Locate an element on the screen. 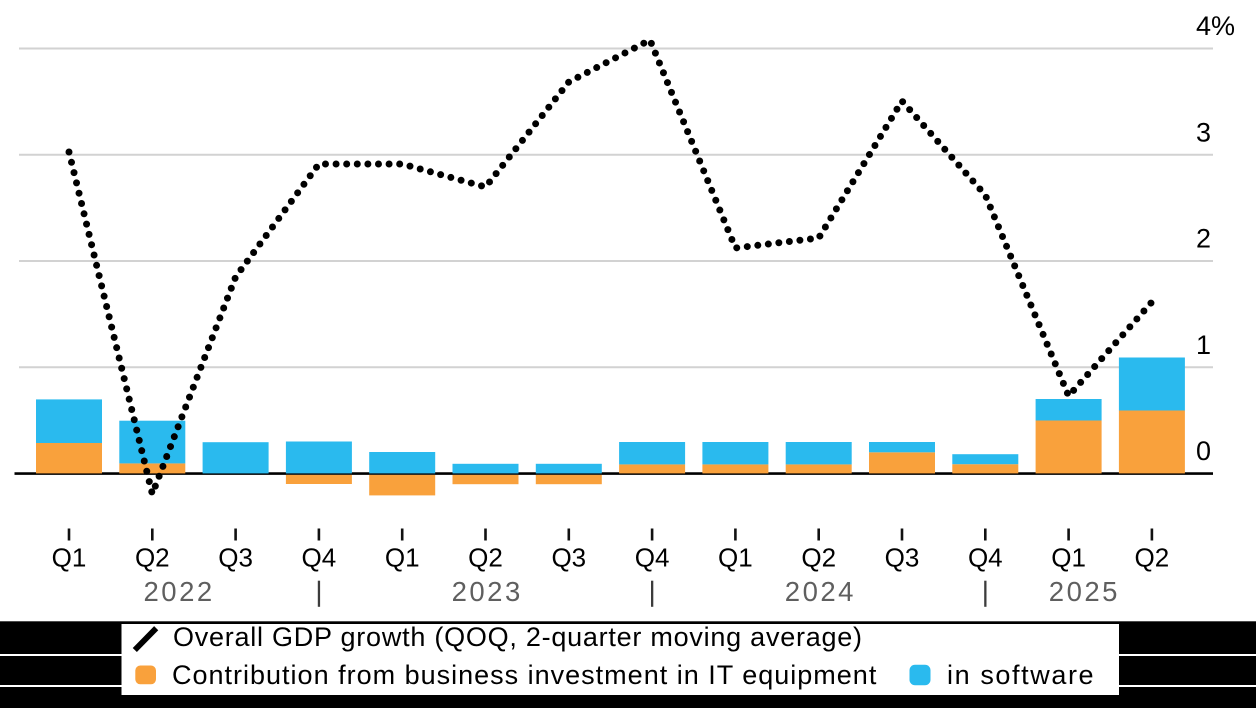 The image size is (1256, 708). svg-text: 2 is located at coordinates (1203, 239).